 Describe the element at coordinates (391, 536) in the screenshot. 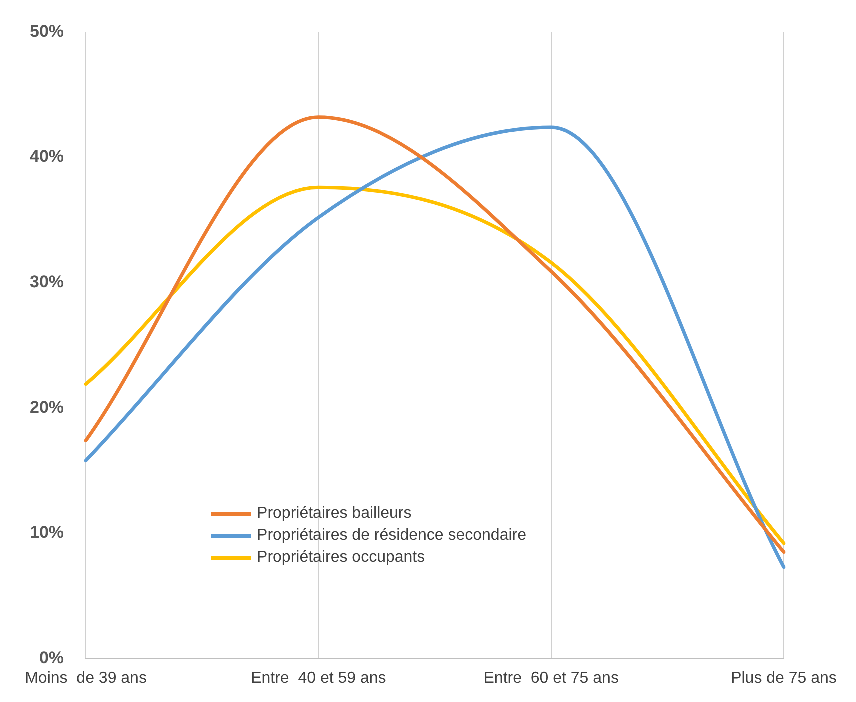

I see `legend-label: Propriétaires de résidence secondaire` at that location.